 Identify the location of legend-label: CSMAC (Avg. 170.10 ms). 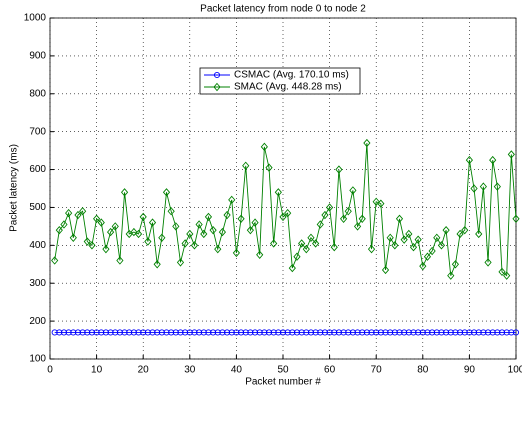
(291, 75).